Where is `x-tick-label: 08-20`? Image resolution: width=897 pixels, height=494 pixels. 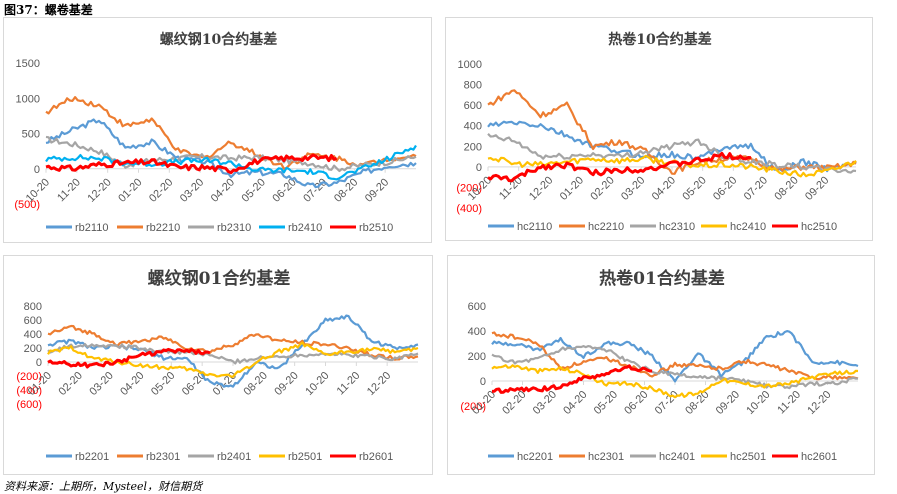
x-tick-label: 08-20 is located at coordinates (786, 188).